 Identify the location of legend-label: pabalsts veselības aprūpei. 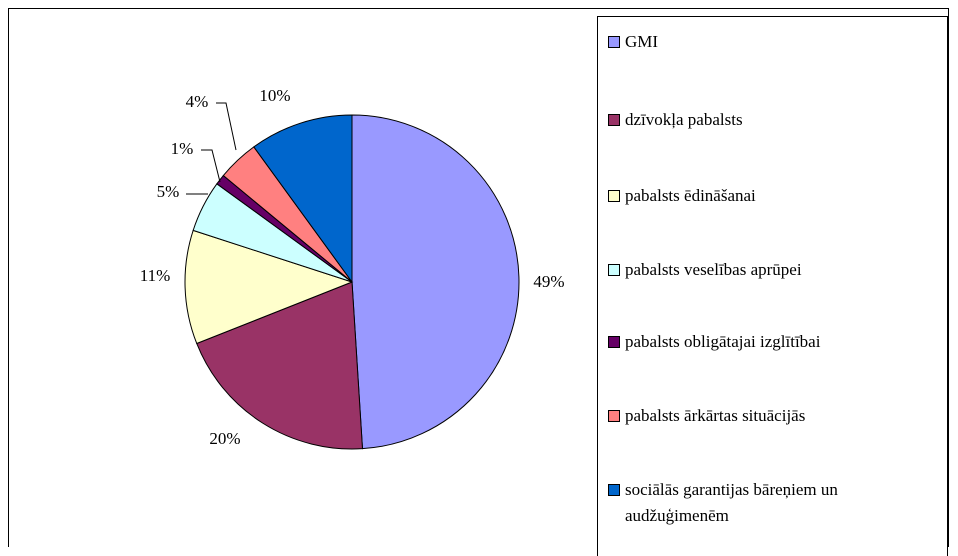
(713, 269).